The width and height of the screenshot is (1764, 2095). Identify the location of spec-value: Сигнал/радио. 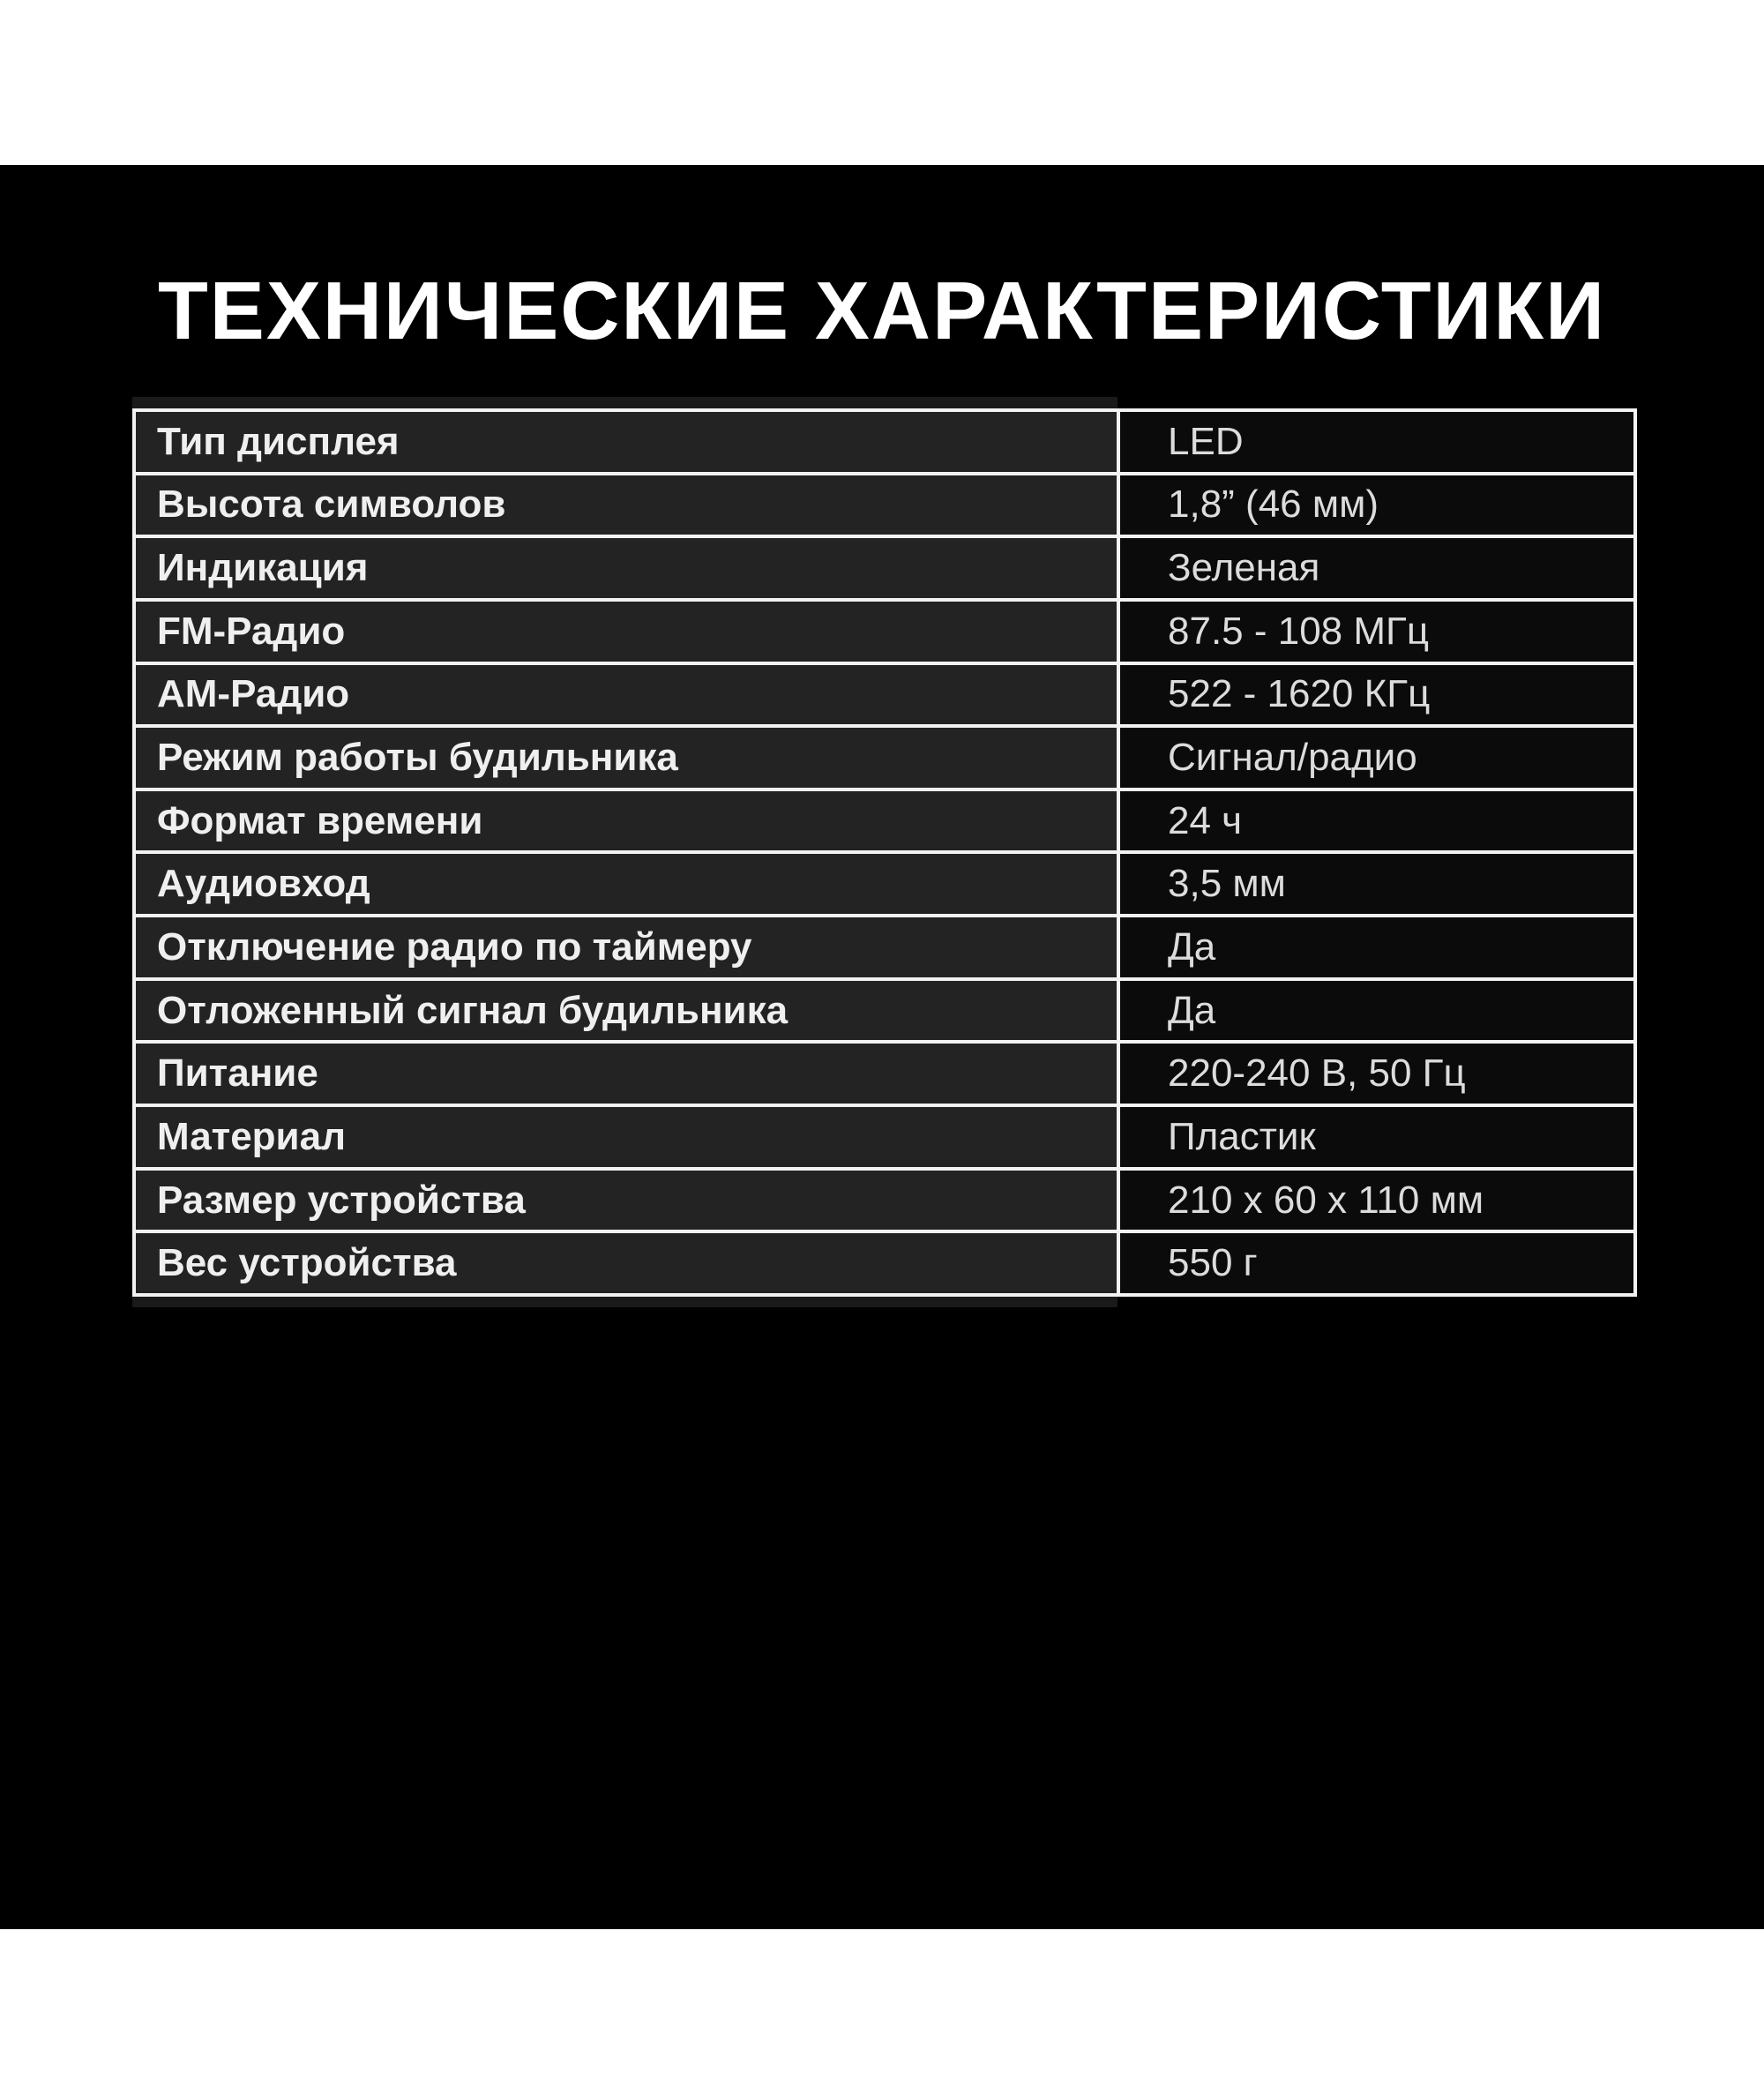
(1377, 757).